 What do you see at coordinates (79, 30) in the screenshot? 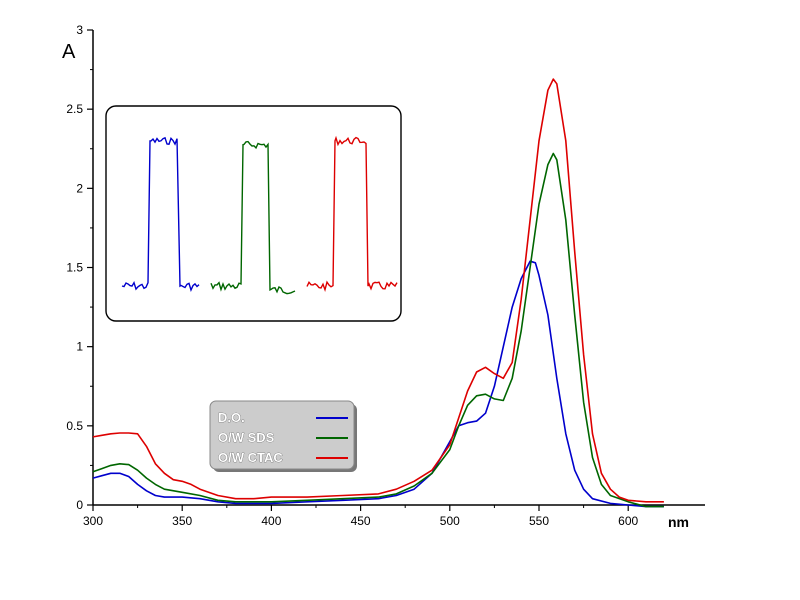
I see `y-tick-label: 3` at bounding box center [79, 30].